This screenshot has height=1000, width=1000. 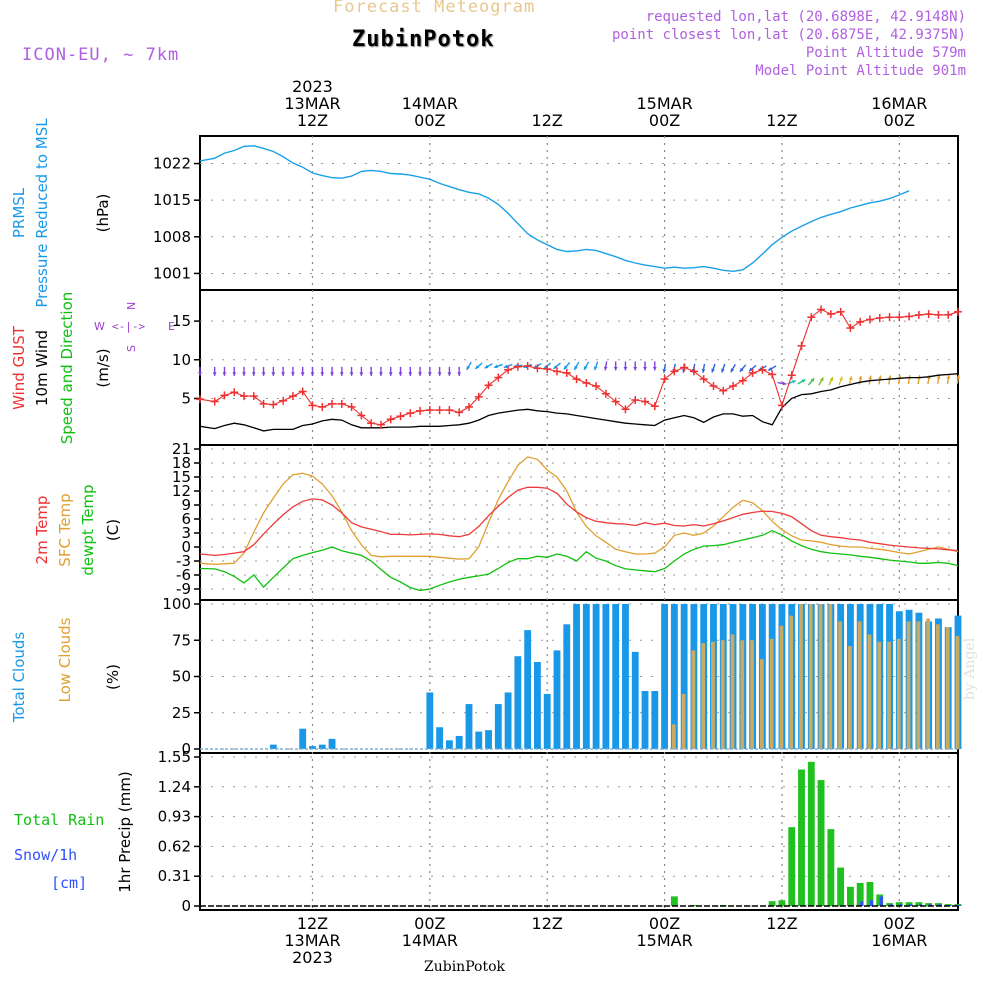 What do you see at coordinates (183, 589) in the screenshot?
I see `y-tick-label: -9` at bounding box center [183, 589].